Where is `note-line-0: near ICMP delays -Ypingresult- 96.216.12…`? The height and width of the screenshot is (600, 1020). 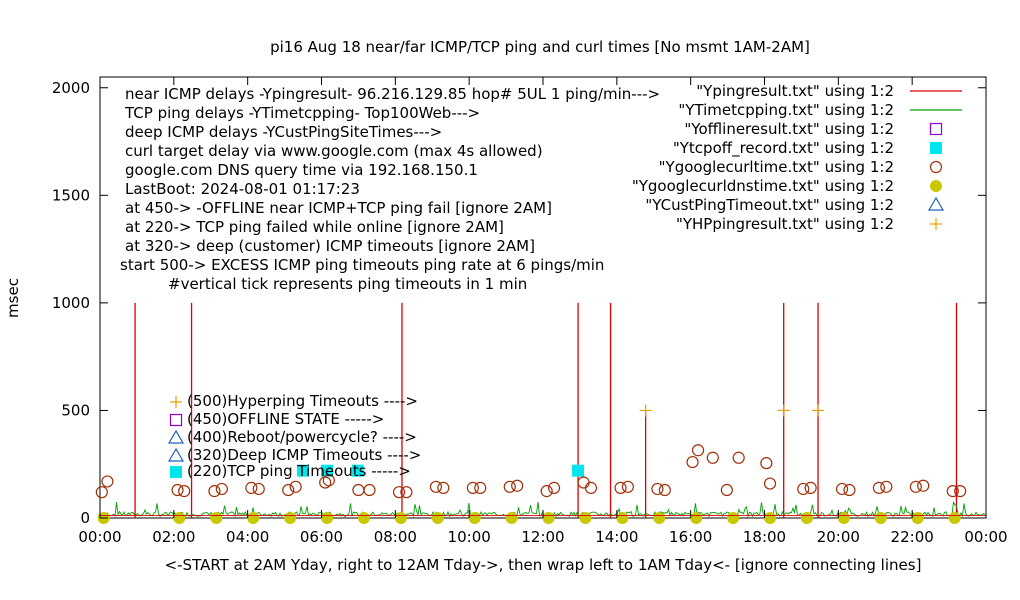
note-line-0: near ICMP delays -Ypingresult- 96.216.12… is located at coordinates (392, 94).